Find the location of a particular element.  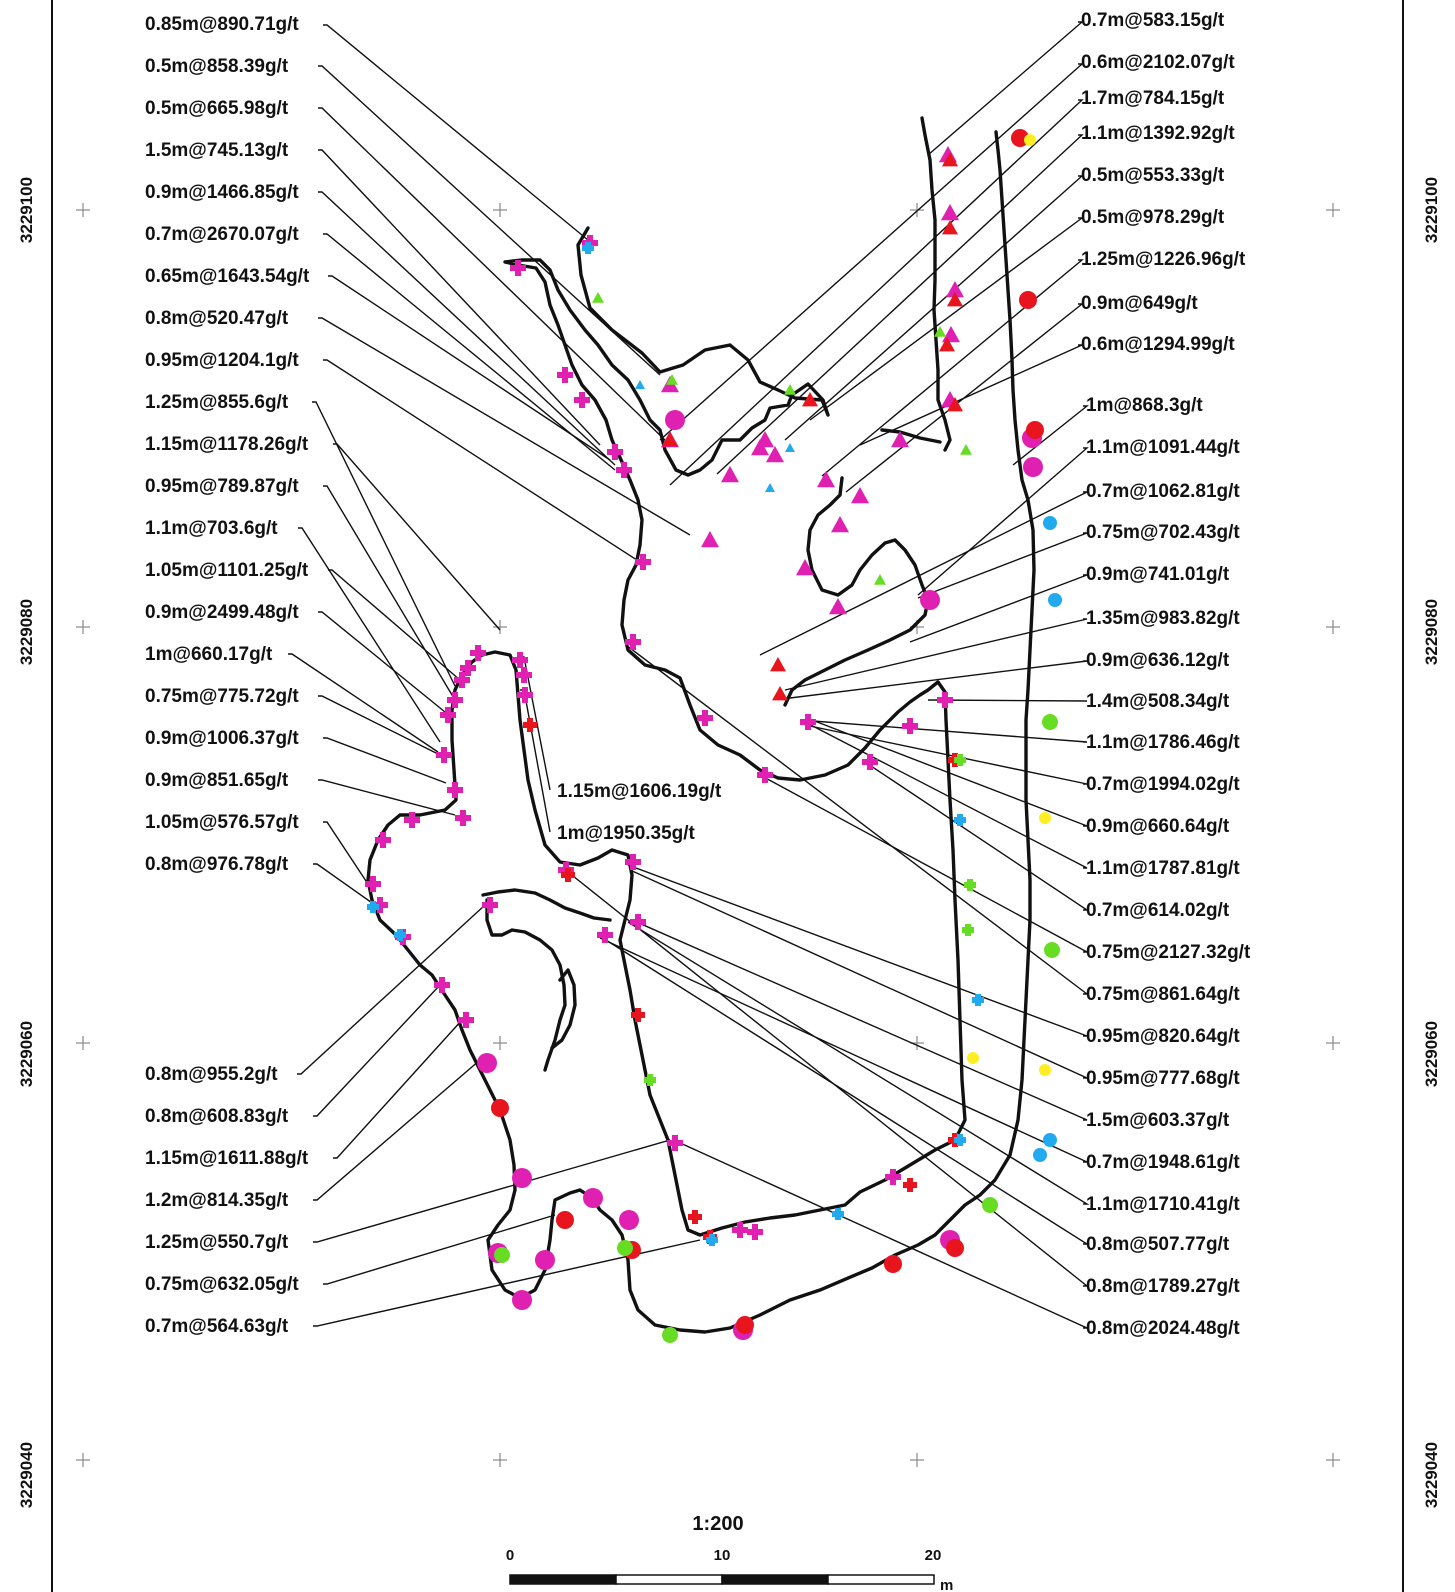

scale-ratio: 1:200 is located at coordinates (717, 1524).